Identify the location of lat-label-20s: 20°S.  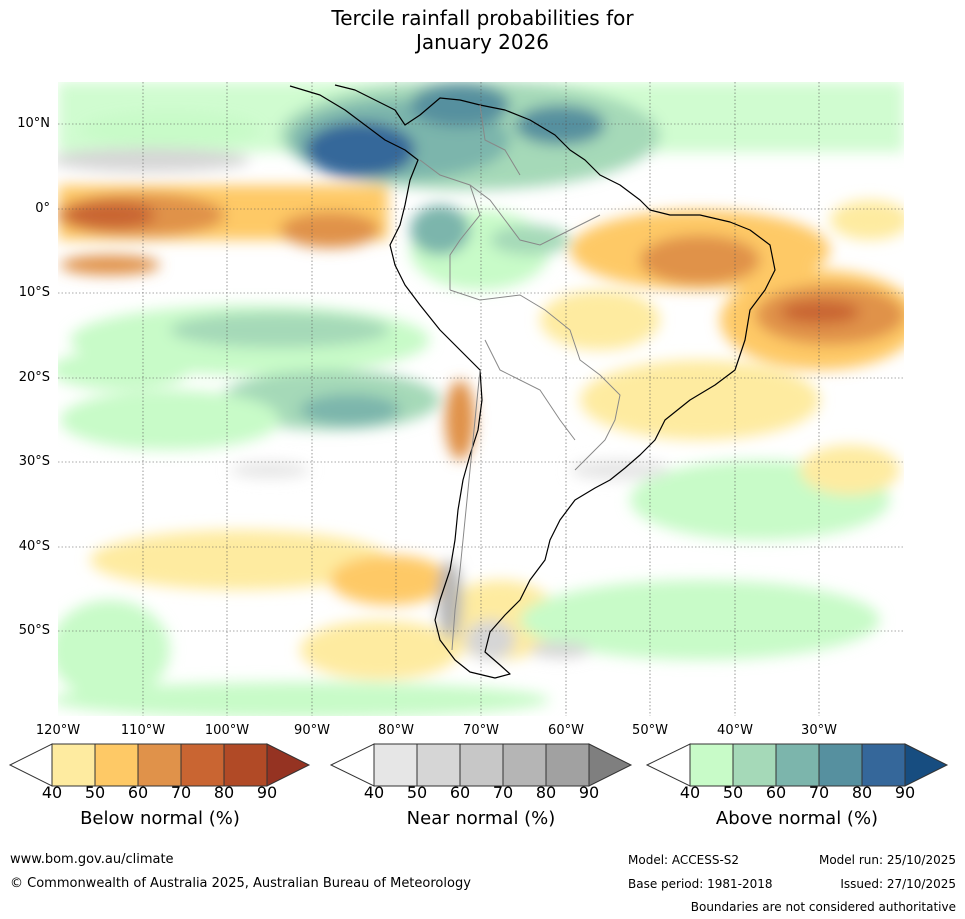
(34, 377).